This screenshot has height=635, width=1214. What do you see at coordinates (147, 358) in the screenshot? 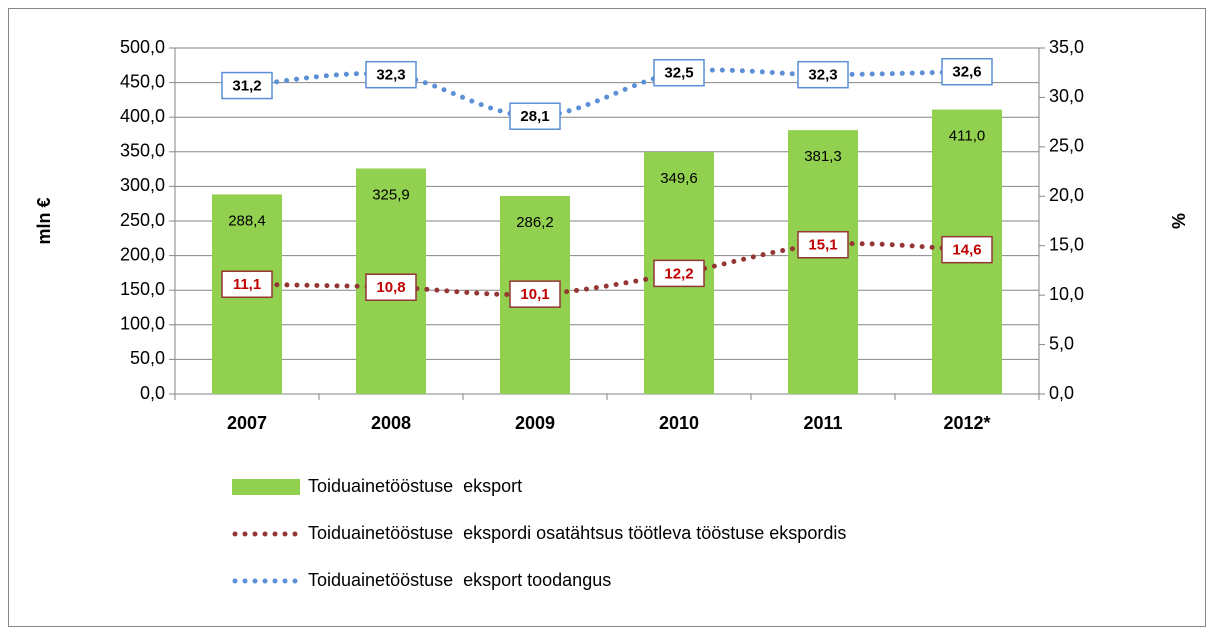
I see `y-tick-label: 50,0` at bounding box center [147, 358].